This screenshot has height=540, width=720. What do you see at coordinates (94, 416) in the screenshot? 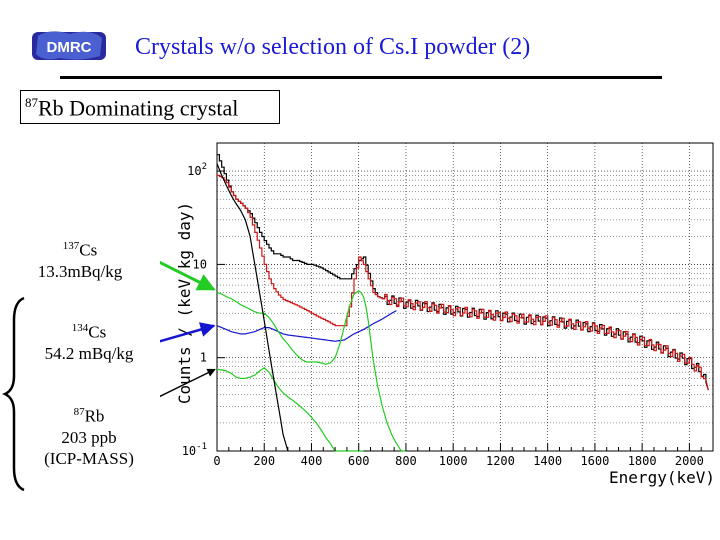
I see `rb87-element: Rb` at bounding box center [94, 416].